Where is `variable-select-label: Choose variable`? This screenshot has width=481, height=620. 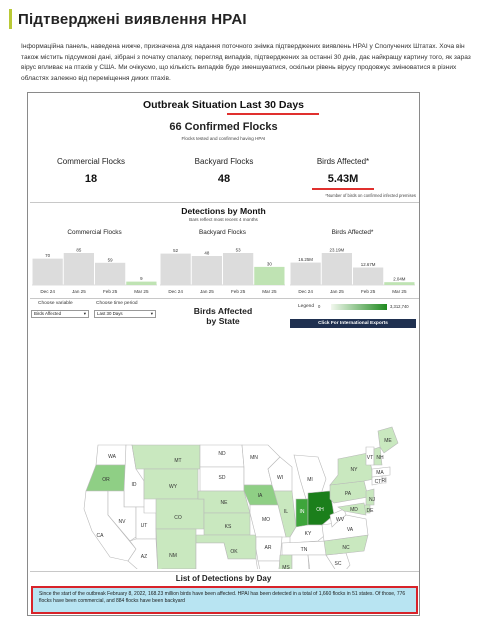
variable-select-label: Choose variable is located at coordinates (55, 303).